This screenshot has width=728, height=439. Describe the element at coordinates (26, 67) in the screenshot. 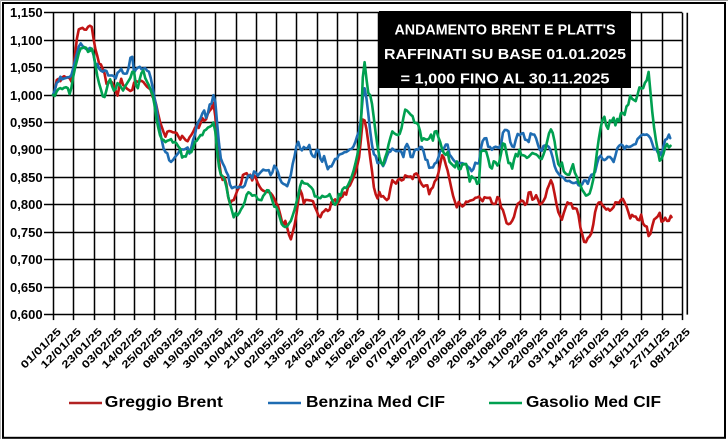

I see `svg-text: 1,050` at that location.